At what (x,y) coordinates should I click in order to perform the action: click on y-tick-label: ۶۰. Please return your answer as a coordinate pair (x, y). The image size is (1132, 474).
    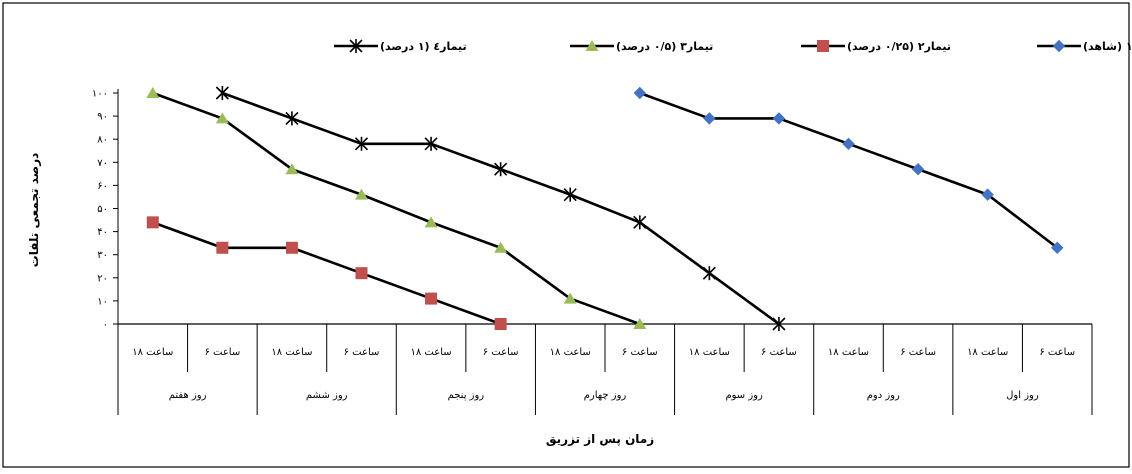
    Looking at the image, I should click on (102, 186).